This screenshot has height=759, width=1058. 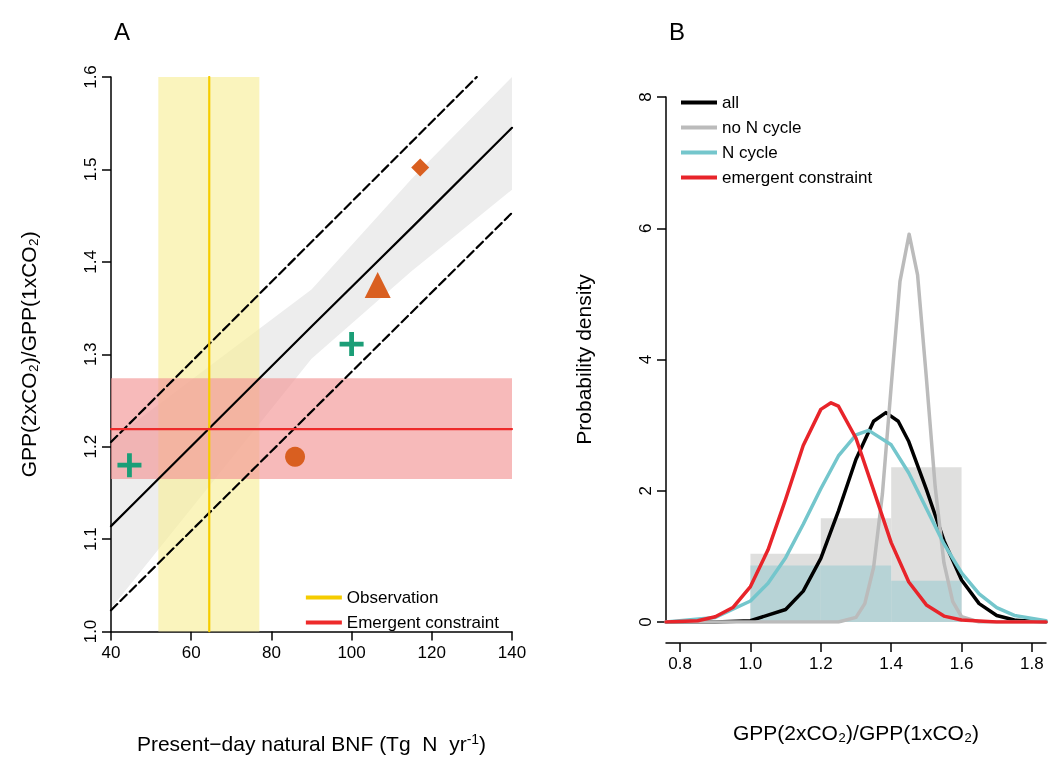 I want to click on legend-label: Observation, so click(x=392, y=597).